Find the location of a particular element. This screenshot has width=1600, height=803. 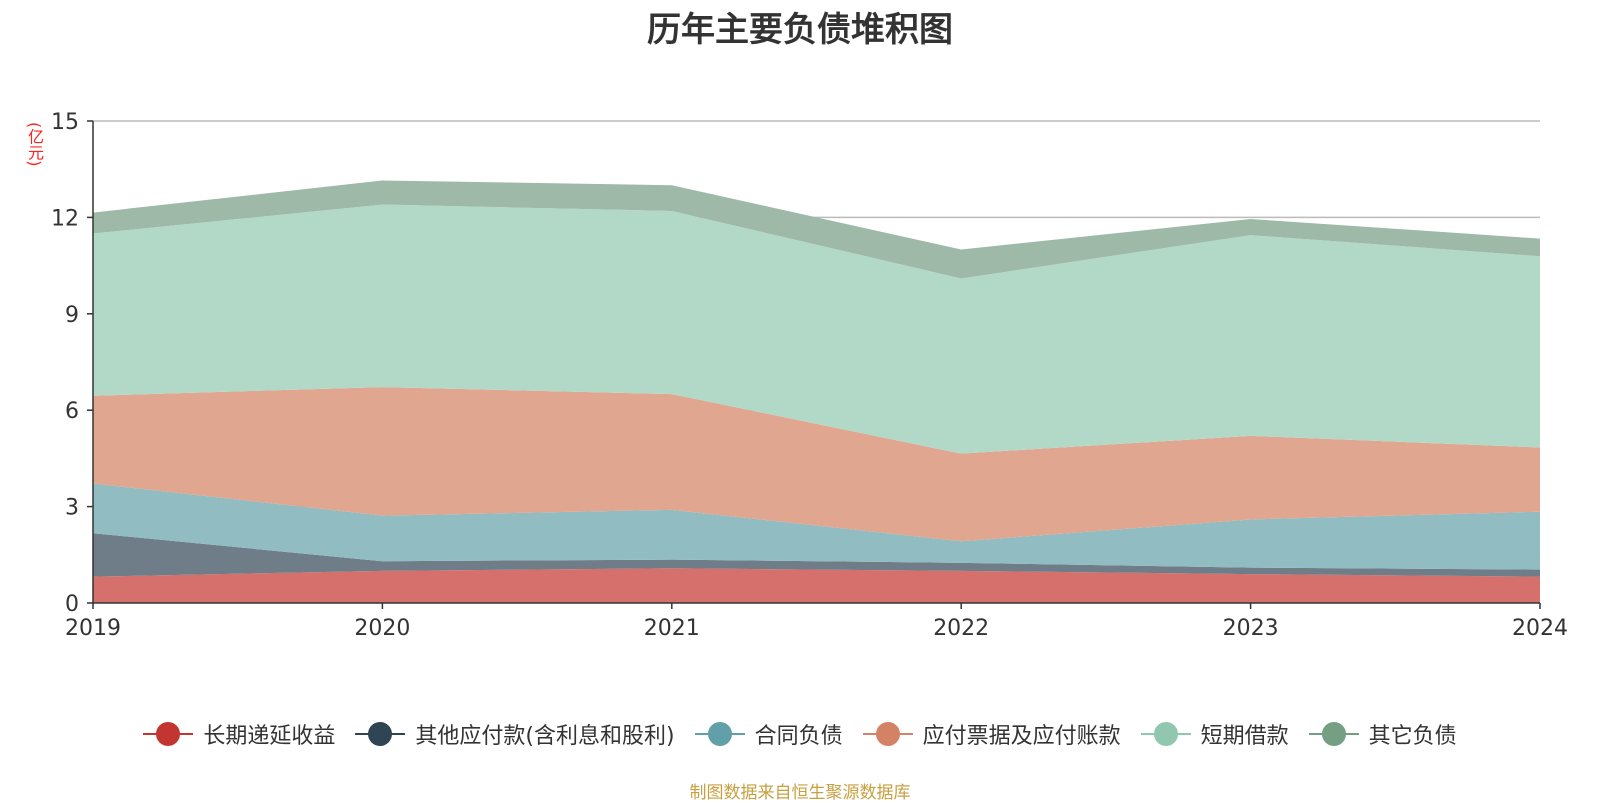

y-tick-label: 0 is located at coordinates (72, 604).